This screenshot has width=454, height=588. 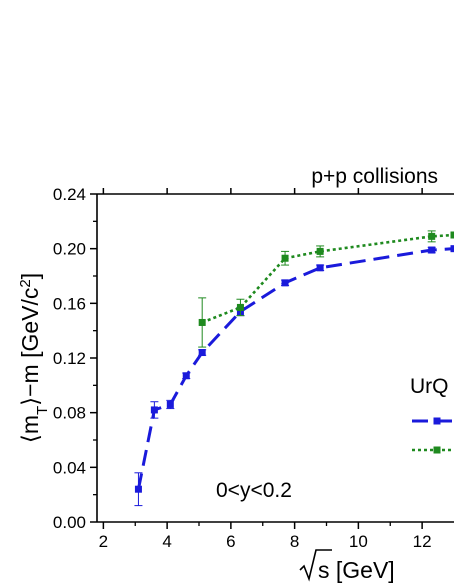 I want to click on x-tick-label: 6, so click(x=230, y=541).